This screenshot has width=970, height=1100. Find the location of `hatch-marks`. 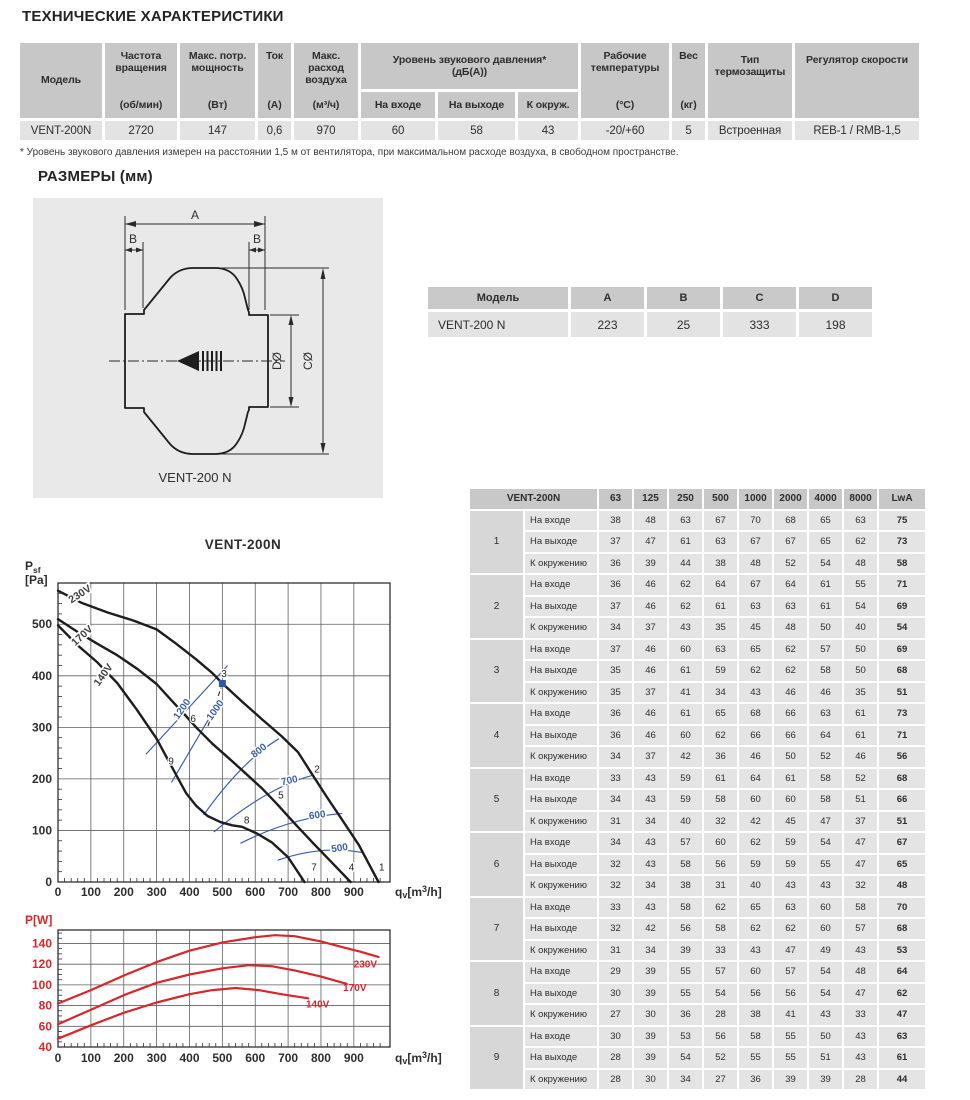

hatch-marks is located at coordinates (212, 361).